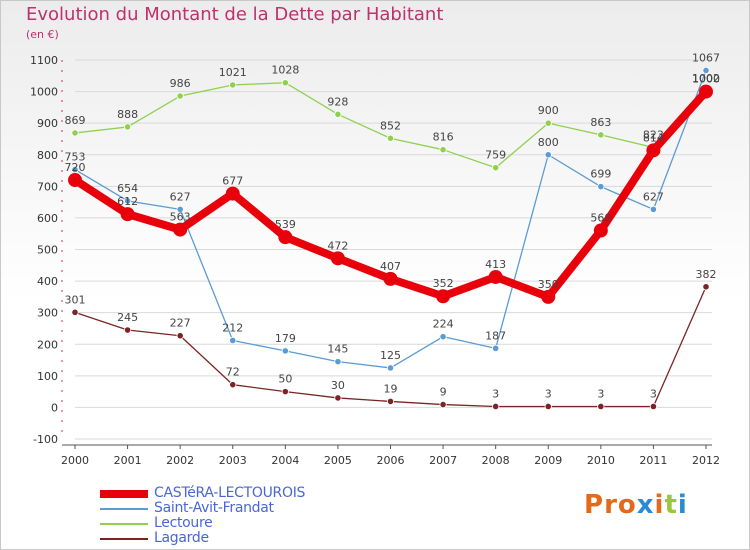 The height and width of the screenshot is (550, 750). What do you see at coordinates (75, 460) in the screenshot?
I see `x-tick-label: 2000` at bounding box center [75, 460].